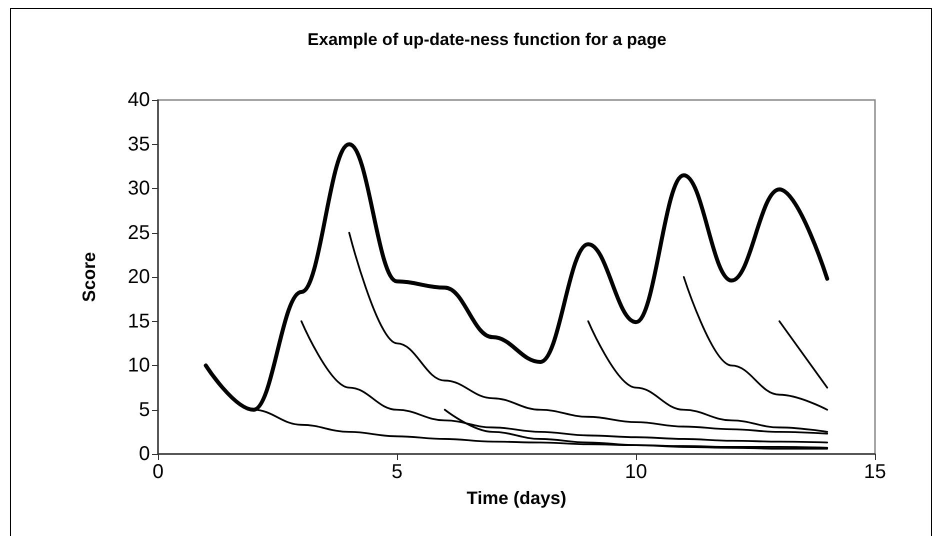  What do you see at coordinates (397, 472) in the screenshot?
I see `x-tick-label: 5` at bounding box center [397, 472].